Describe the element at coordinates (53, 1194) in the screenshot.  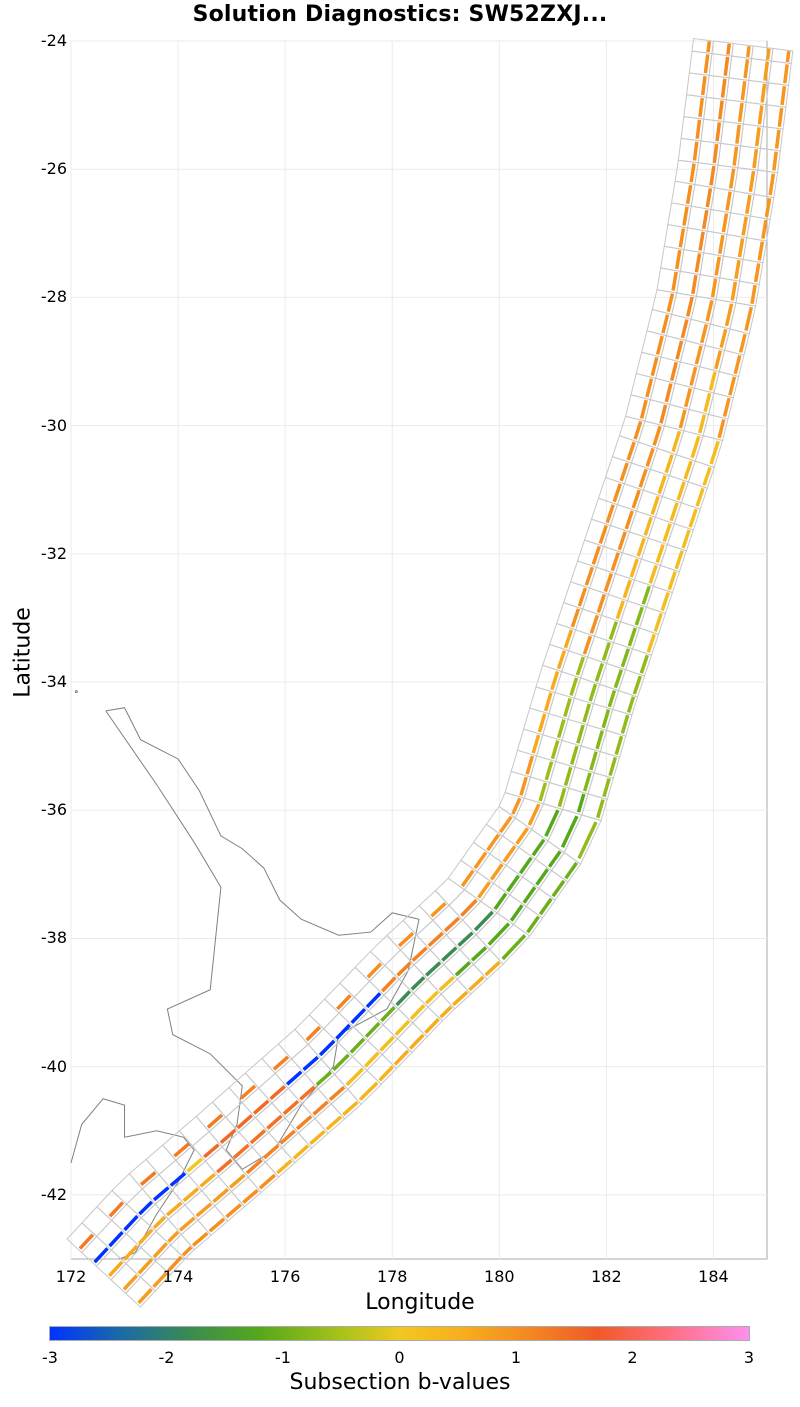
I see `y-tick-label: -42` at that location.